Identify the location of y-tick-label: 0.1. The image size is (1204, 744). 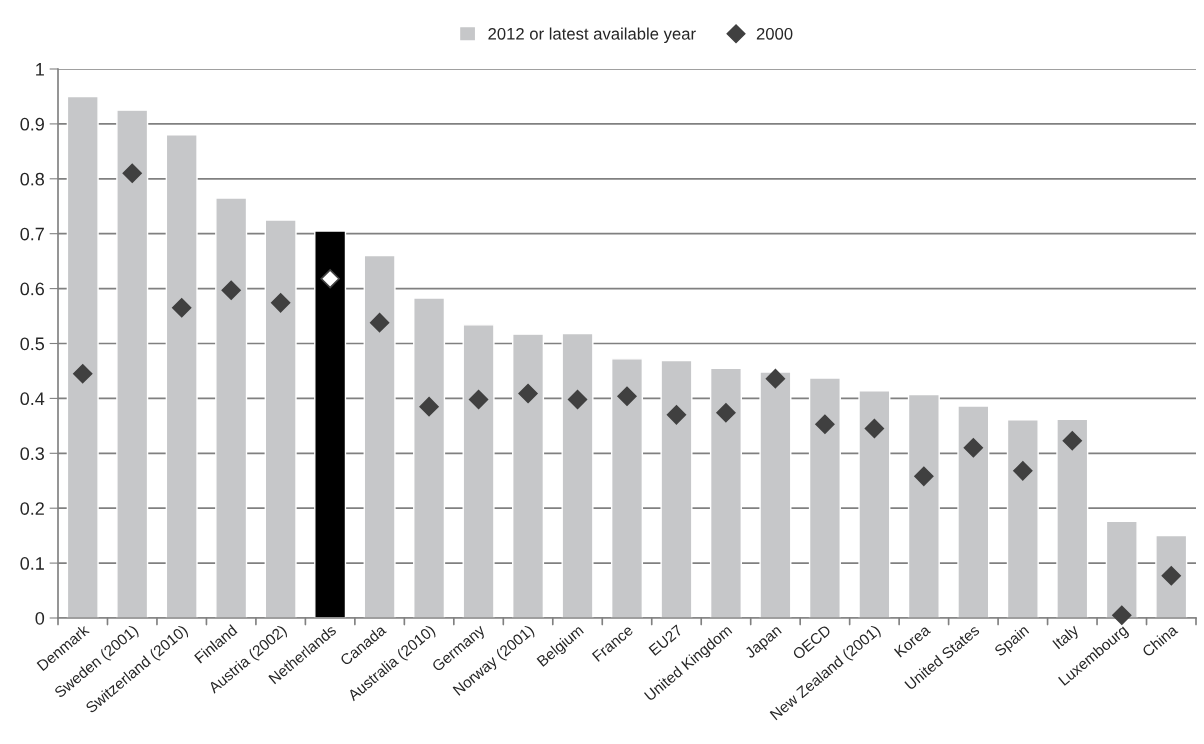
(32, 563).